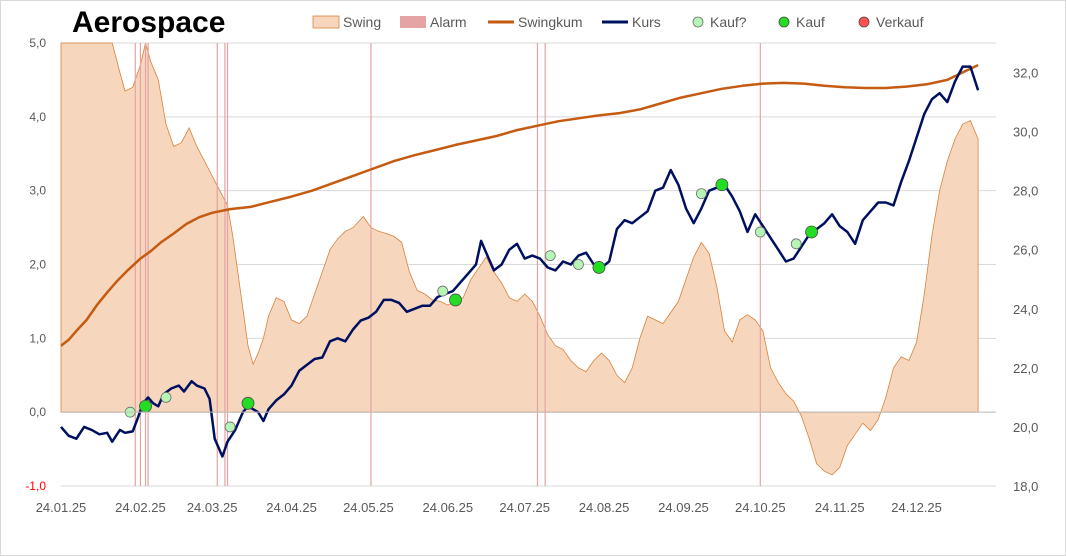  I want to click on legend-label-6: Verkauf, so click(900, 22).